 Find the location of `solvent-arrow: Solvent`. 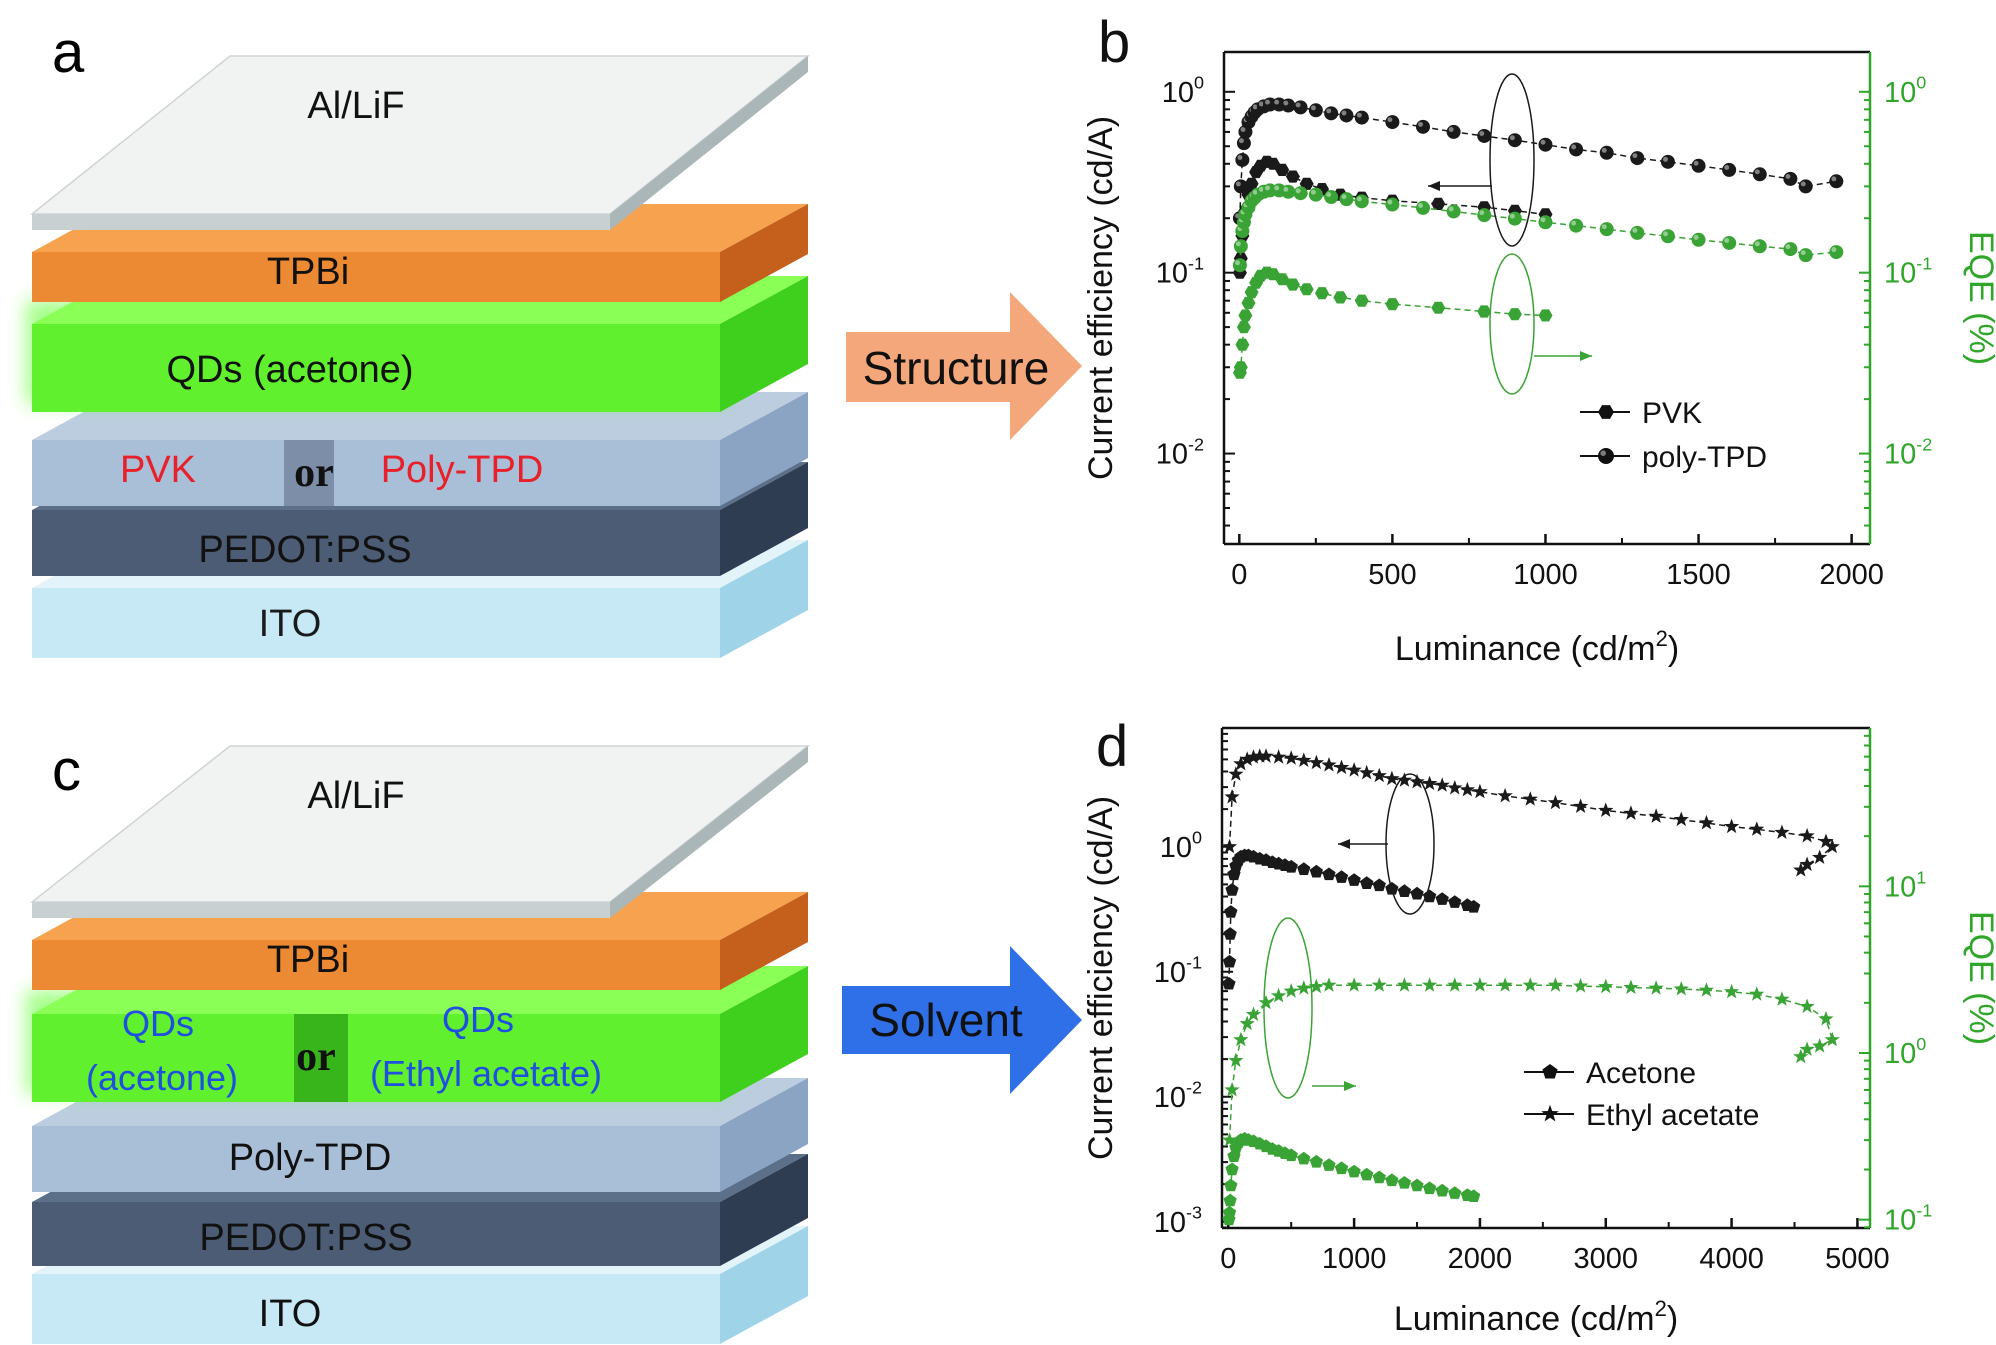

solvent-arrow: Solvent is located at coordinates (962, 1020).